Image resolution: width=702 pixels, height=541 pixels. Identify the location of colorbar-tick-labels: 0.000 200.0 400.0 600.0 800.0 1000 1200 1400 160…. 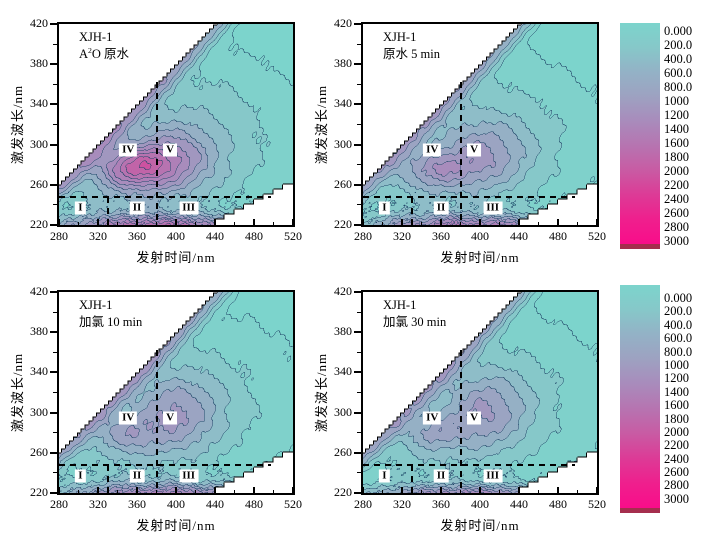
(683, 136).